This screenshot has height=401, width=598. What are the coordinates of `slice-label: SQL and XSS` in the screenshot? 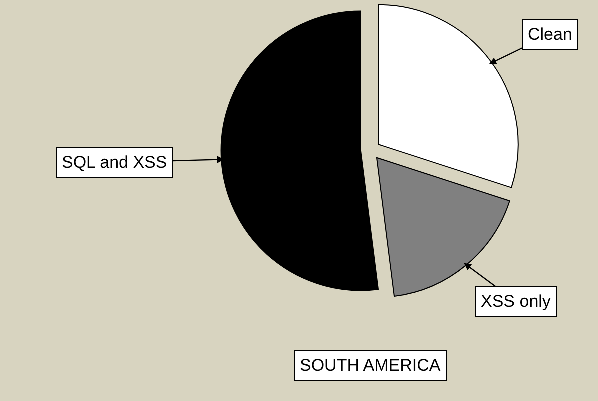 It's located at (115, 162).